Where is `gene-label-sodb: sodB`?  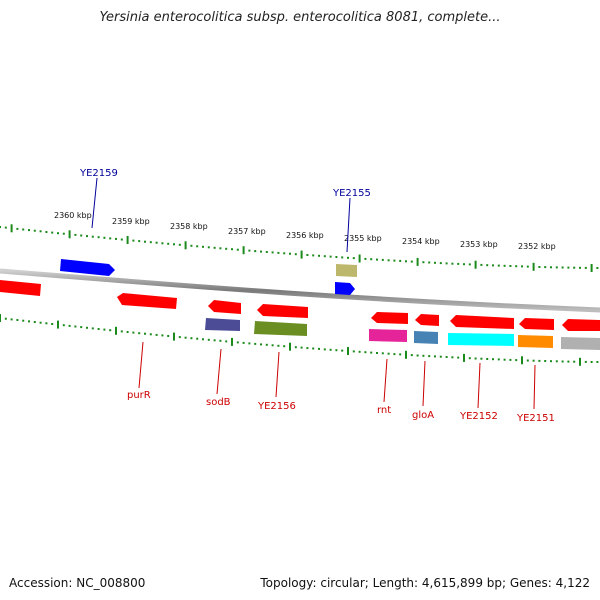
gene-label-sodb: sodB is located at coordinates (218, 402).